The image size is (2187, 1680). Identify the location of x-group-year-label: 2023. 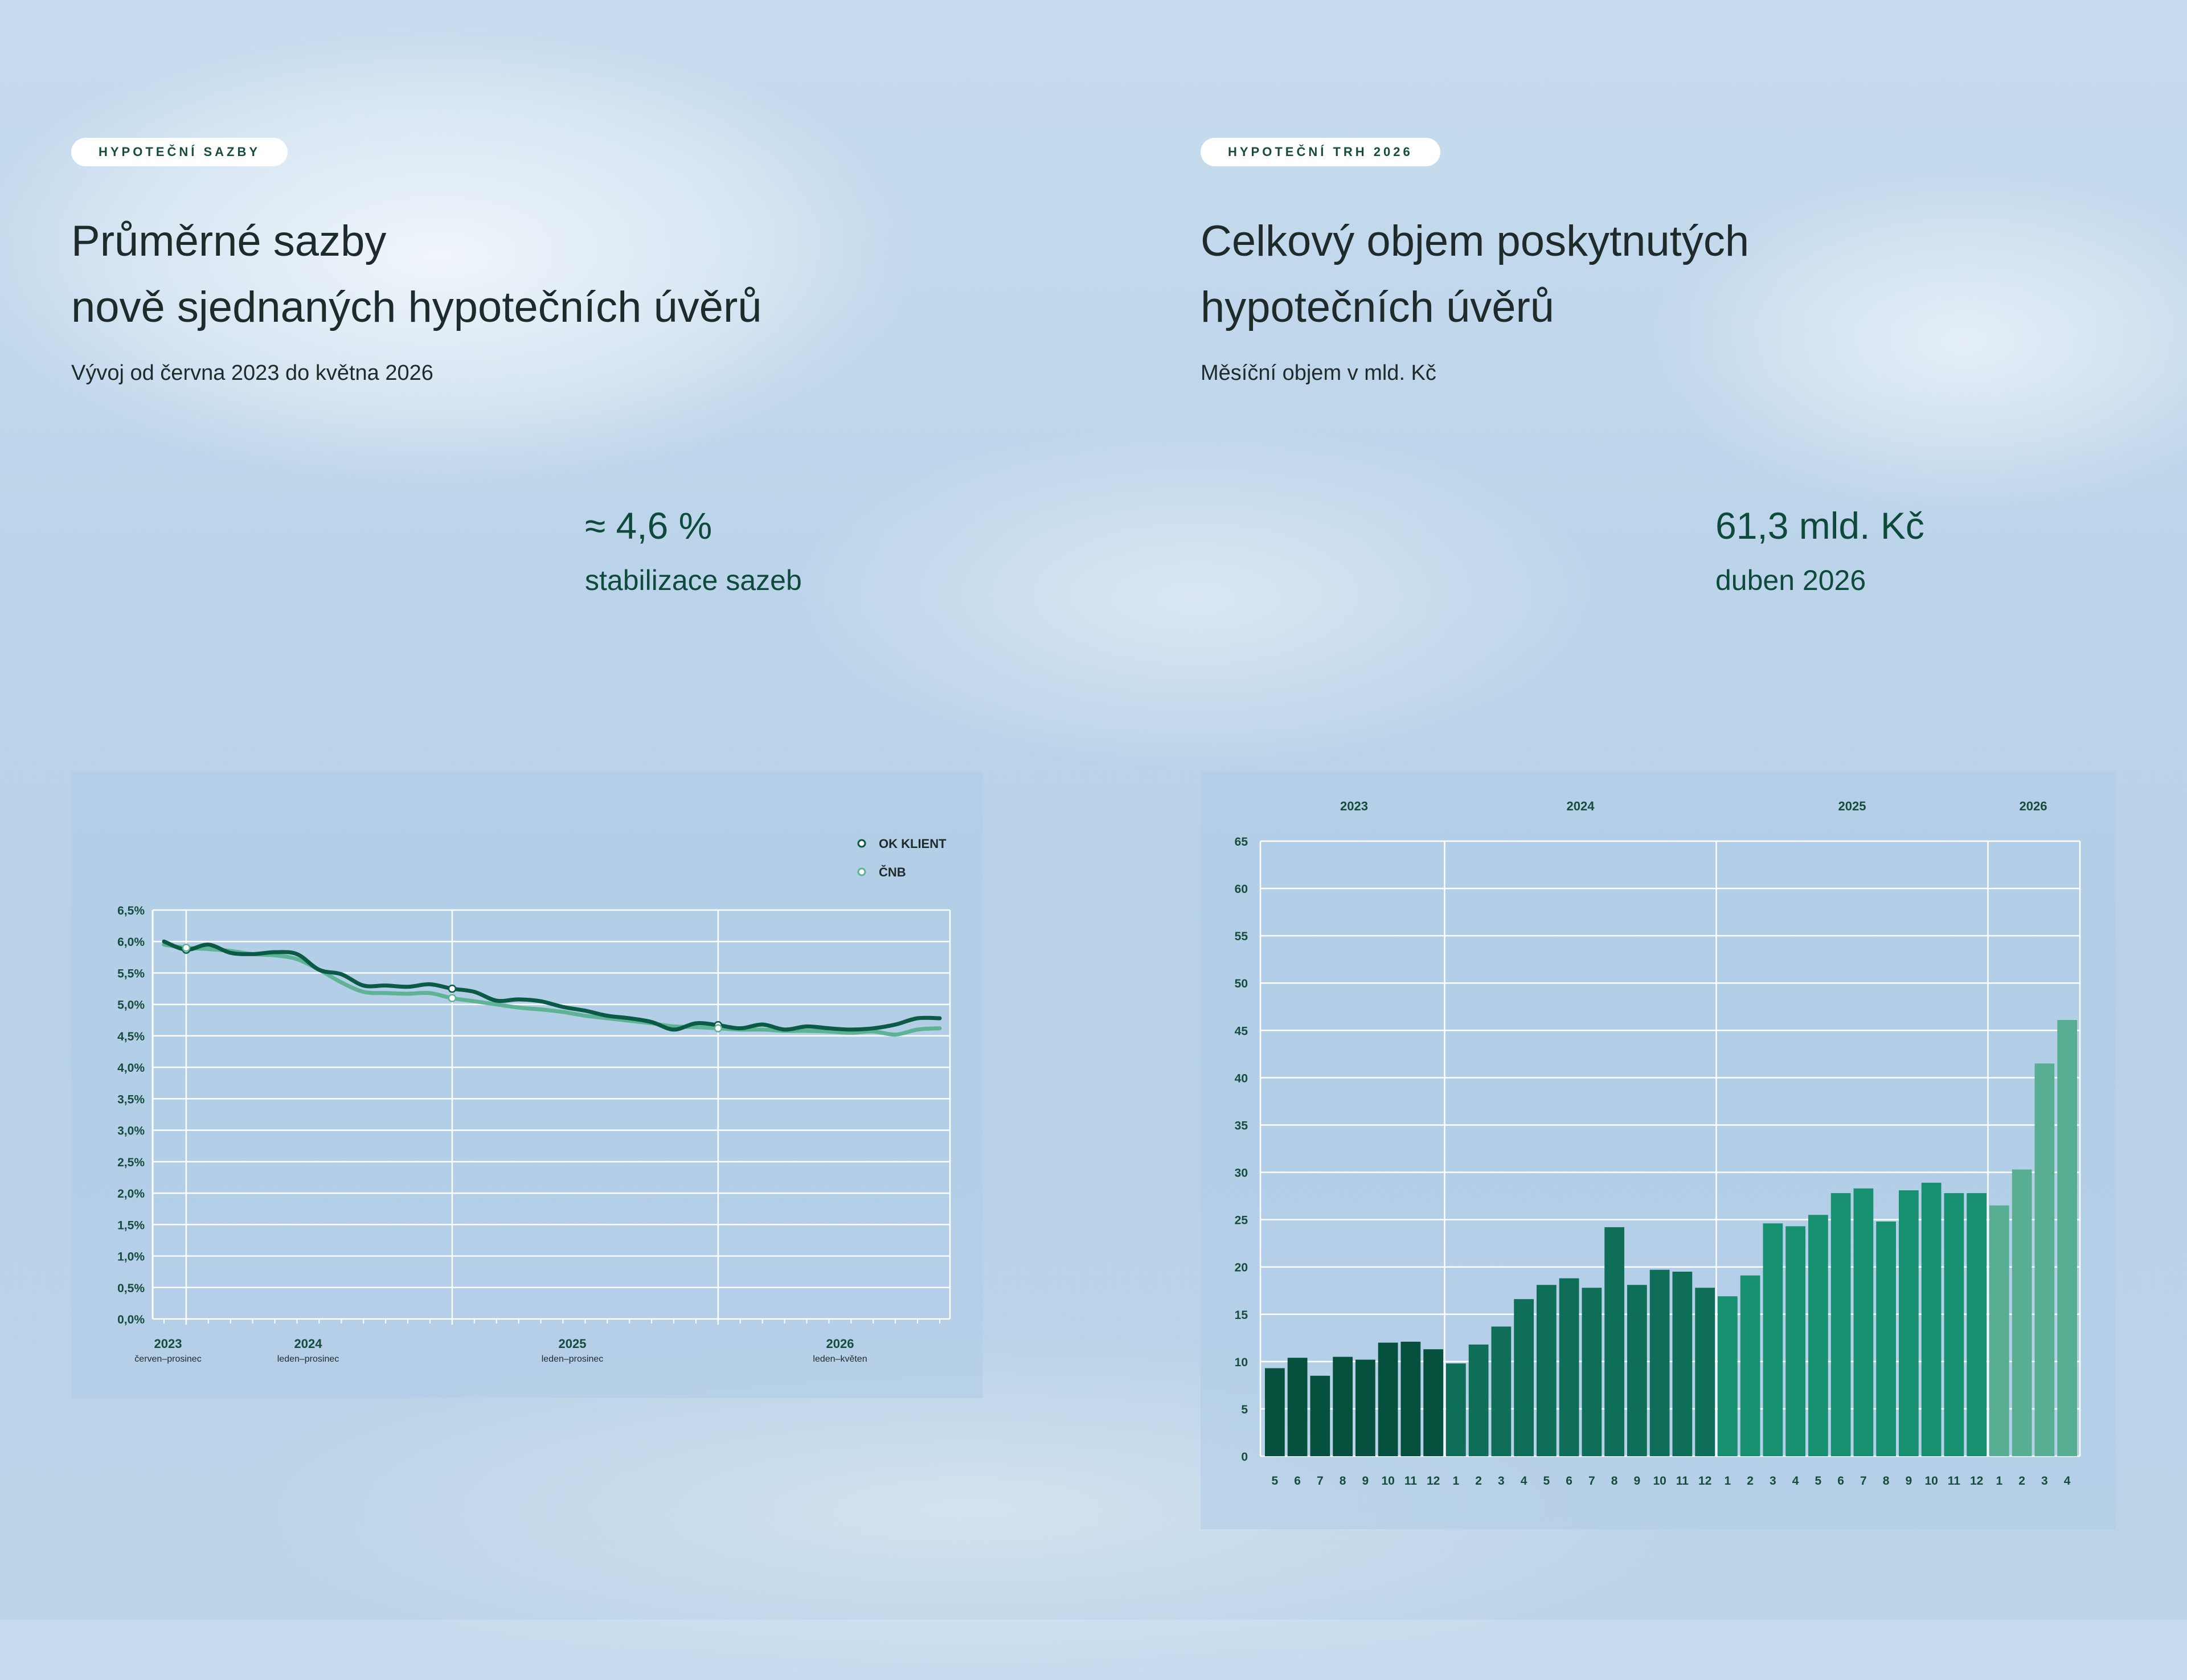
(168, 1344).